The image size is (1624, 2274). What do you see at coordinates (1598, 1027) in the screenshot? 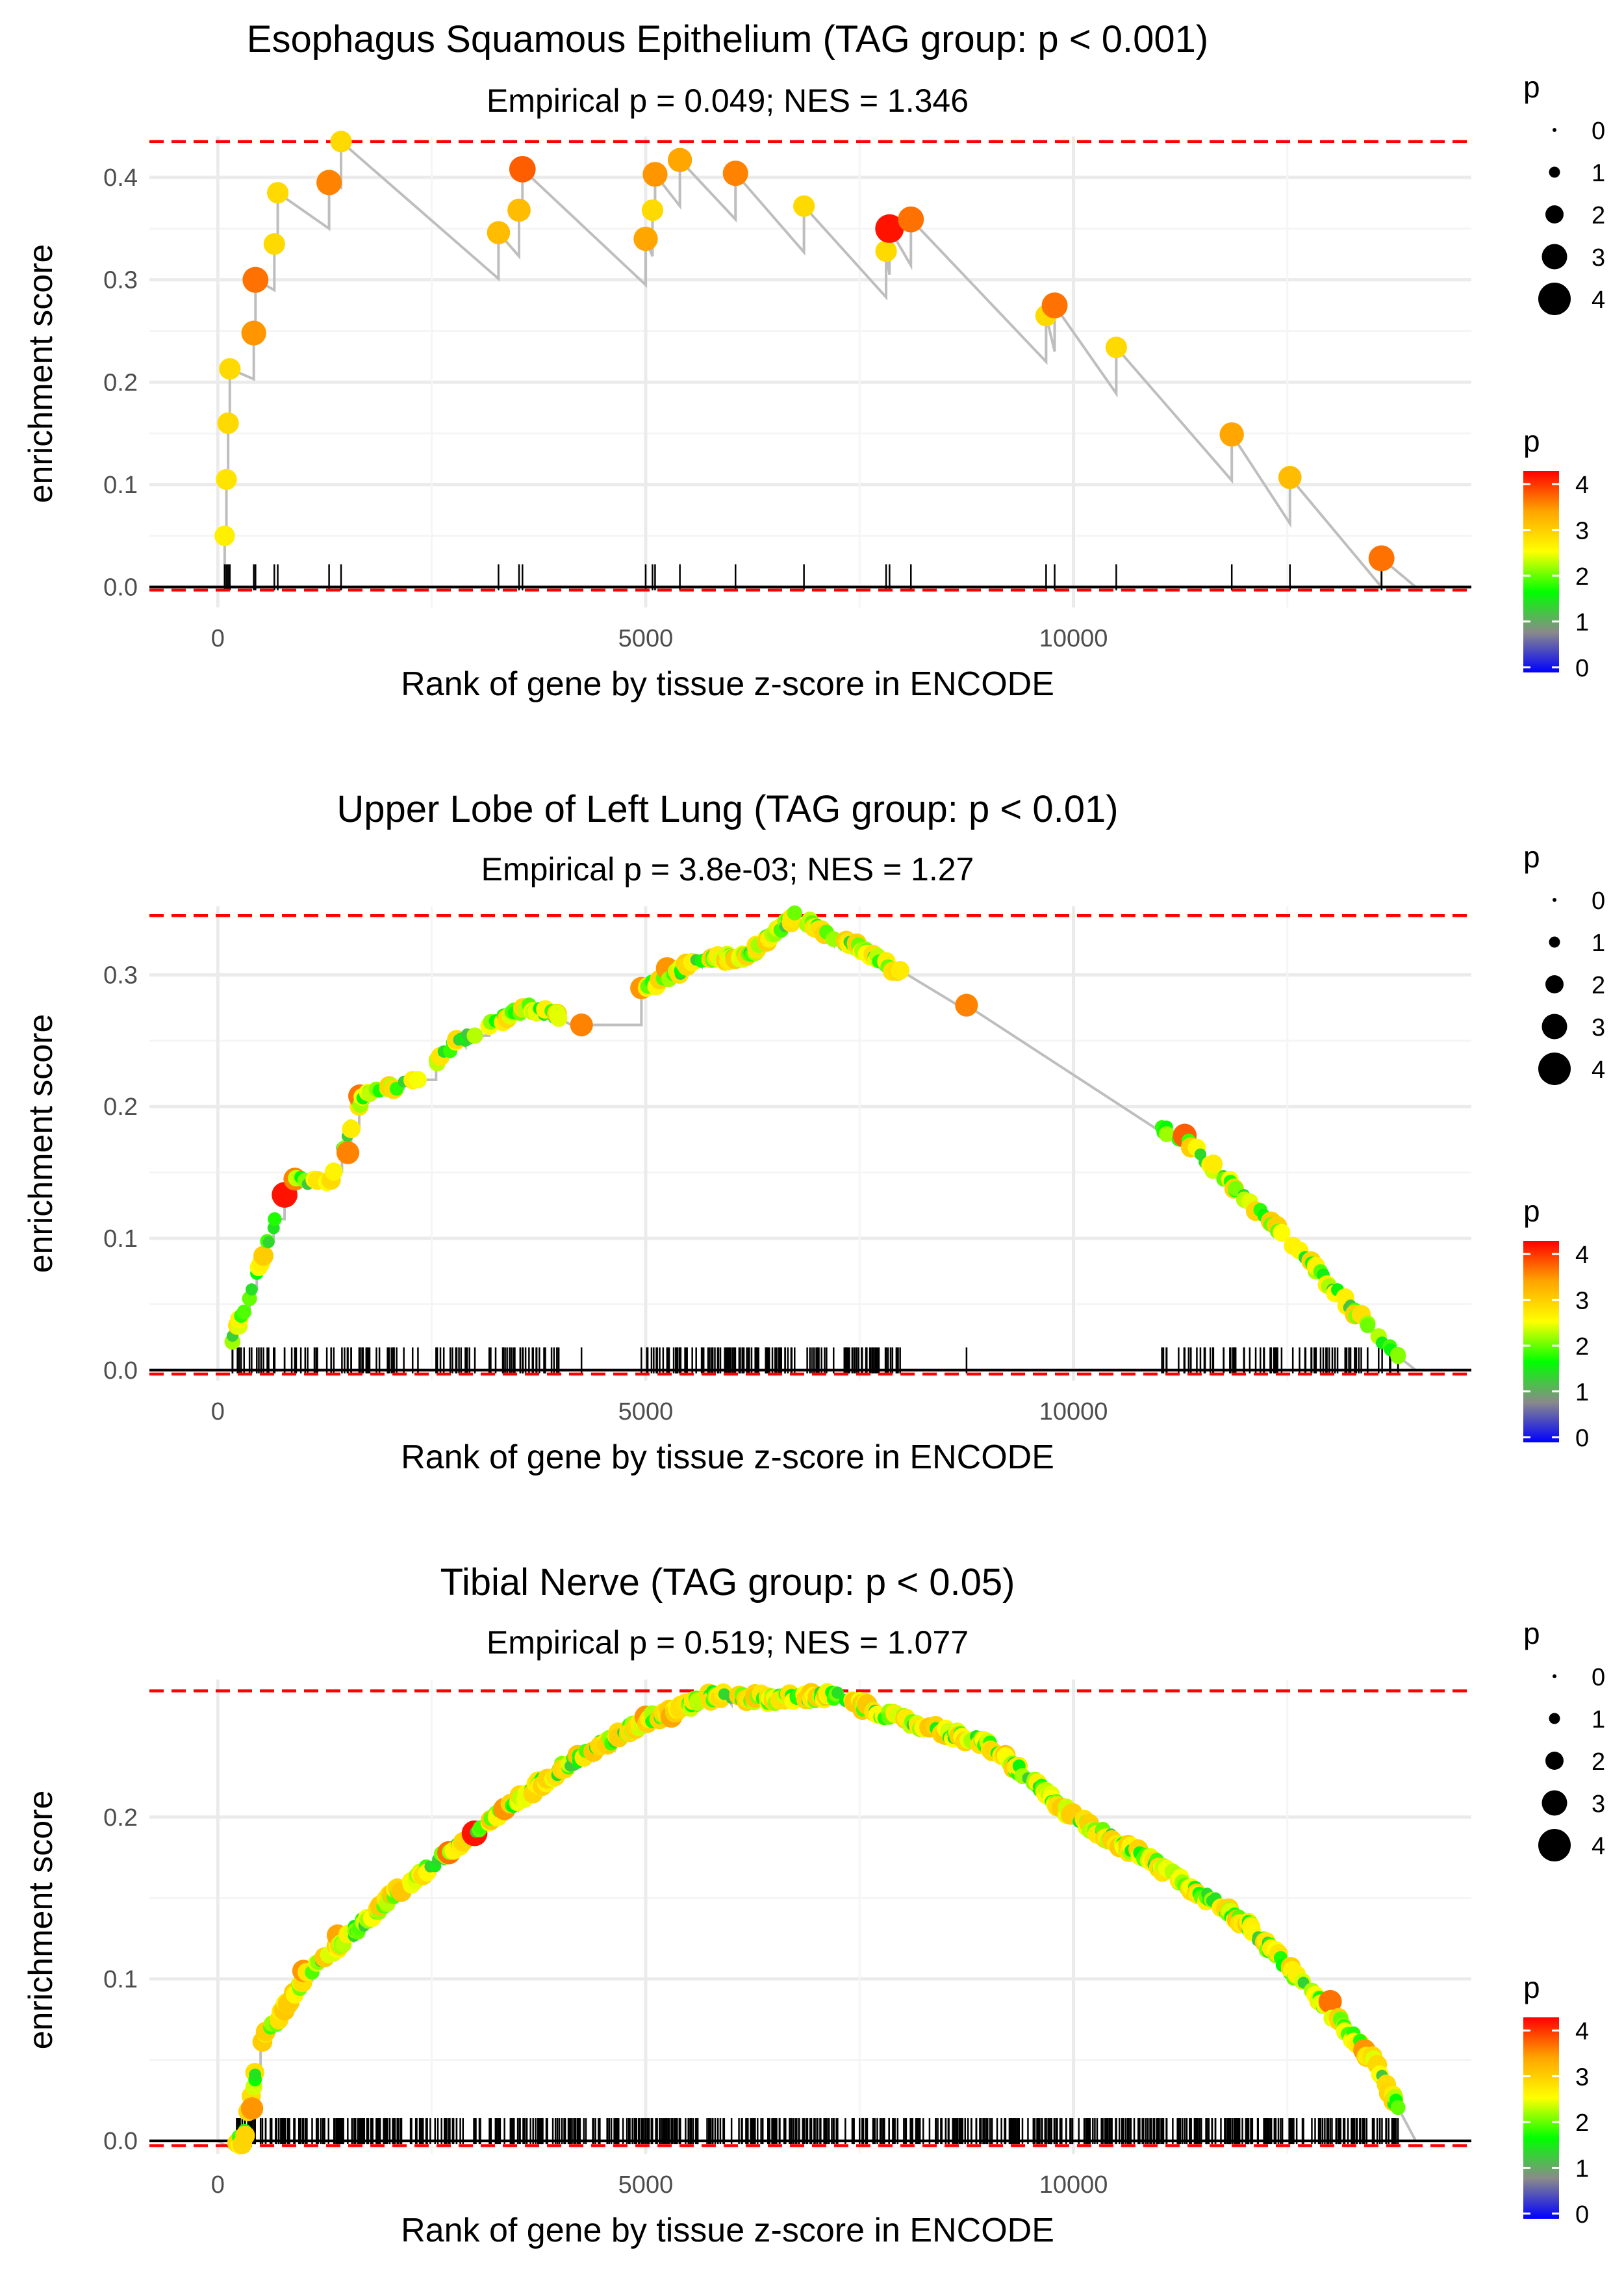
I see `panel-2-size-legend-label: 3` at bounding box center [1598, 1027].